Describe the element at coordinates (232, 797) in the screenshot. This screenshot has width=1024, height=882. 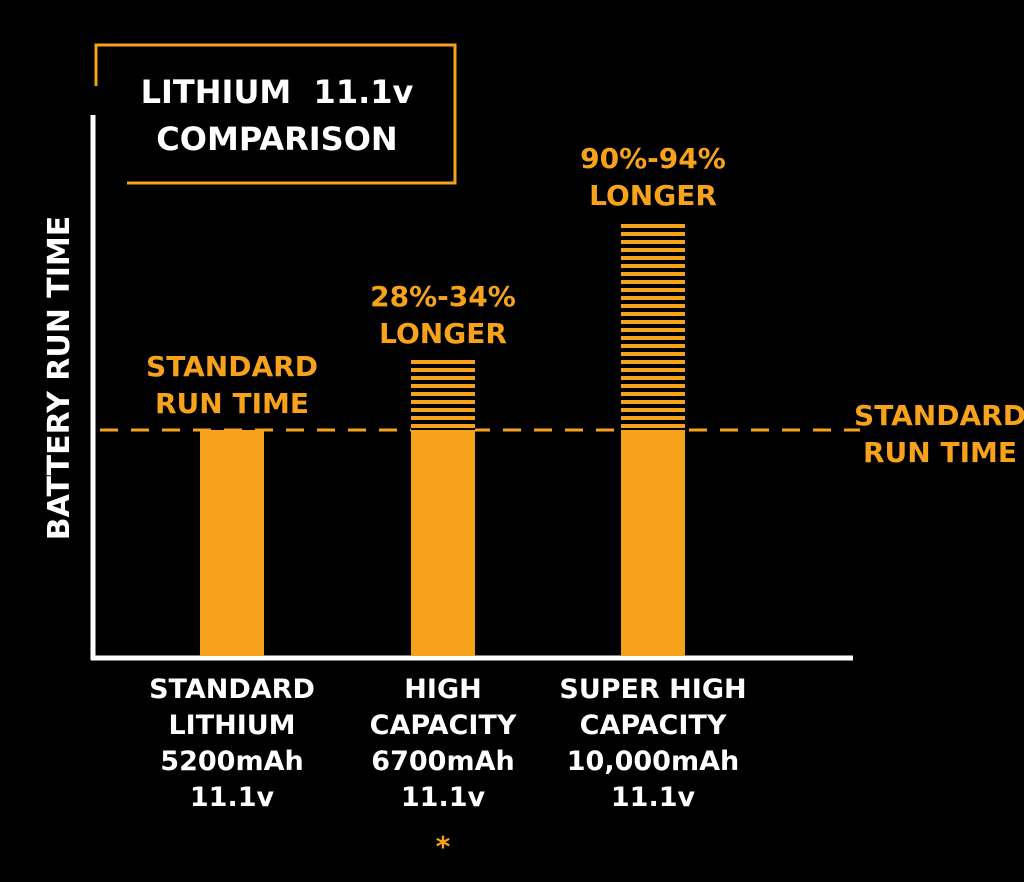
I see `category-0-line-4: 11.1v` at that location.